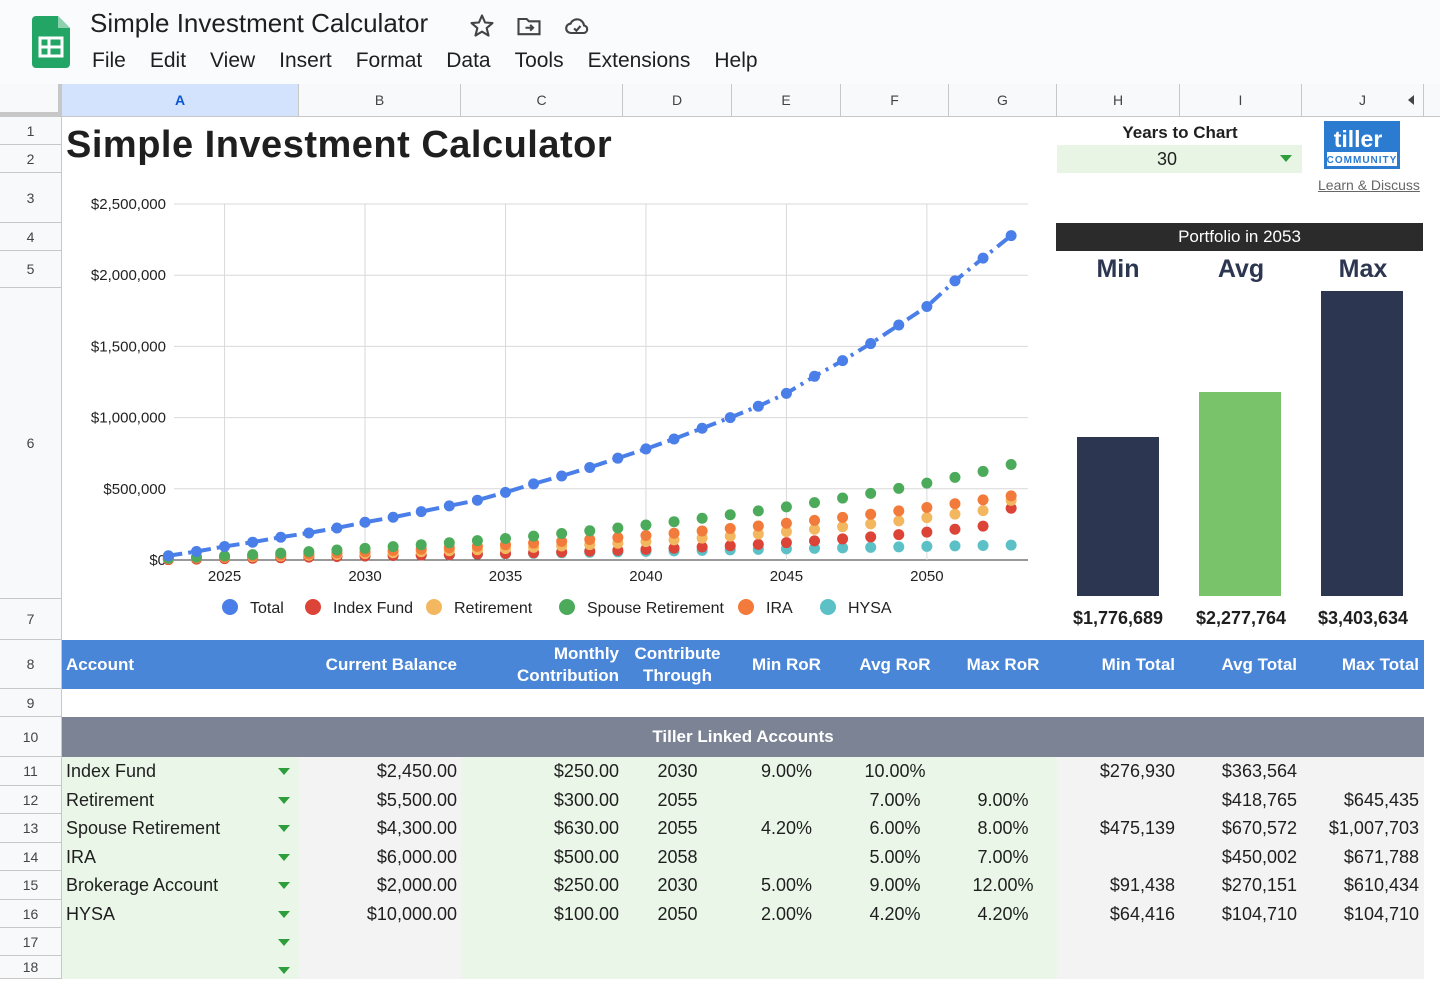  What do you see at coordinates (233, 60) in the screenshot?
I see `menu-view: View` at bounding box center [233, 60].